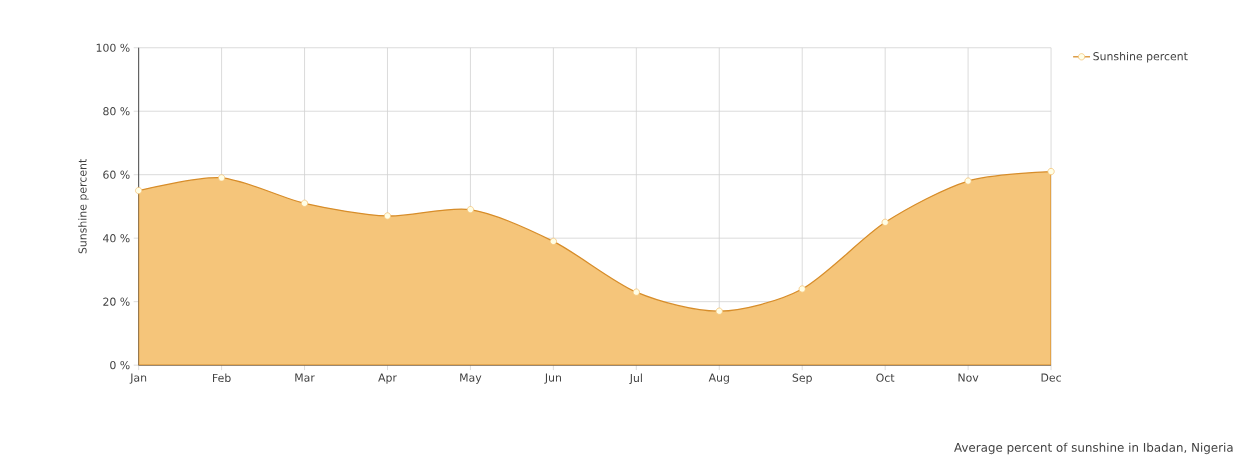 The image size is (1257, 462). What do you see at coordinates (116, 174) in the screenshot?
I see `y-tick-label: 60 %` at bounding box center [116, 174].